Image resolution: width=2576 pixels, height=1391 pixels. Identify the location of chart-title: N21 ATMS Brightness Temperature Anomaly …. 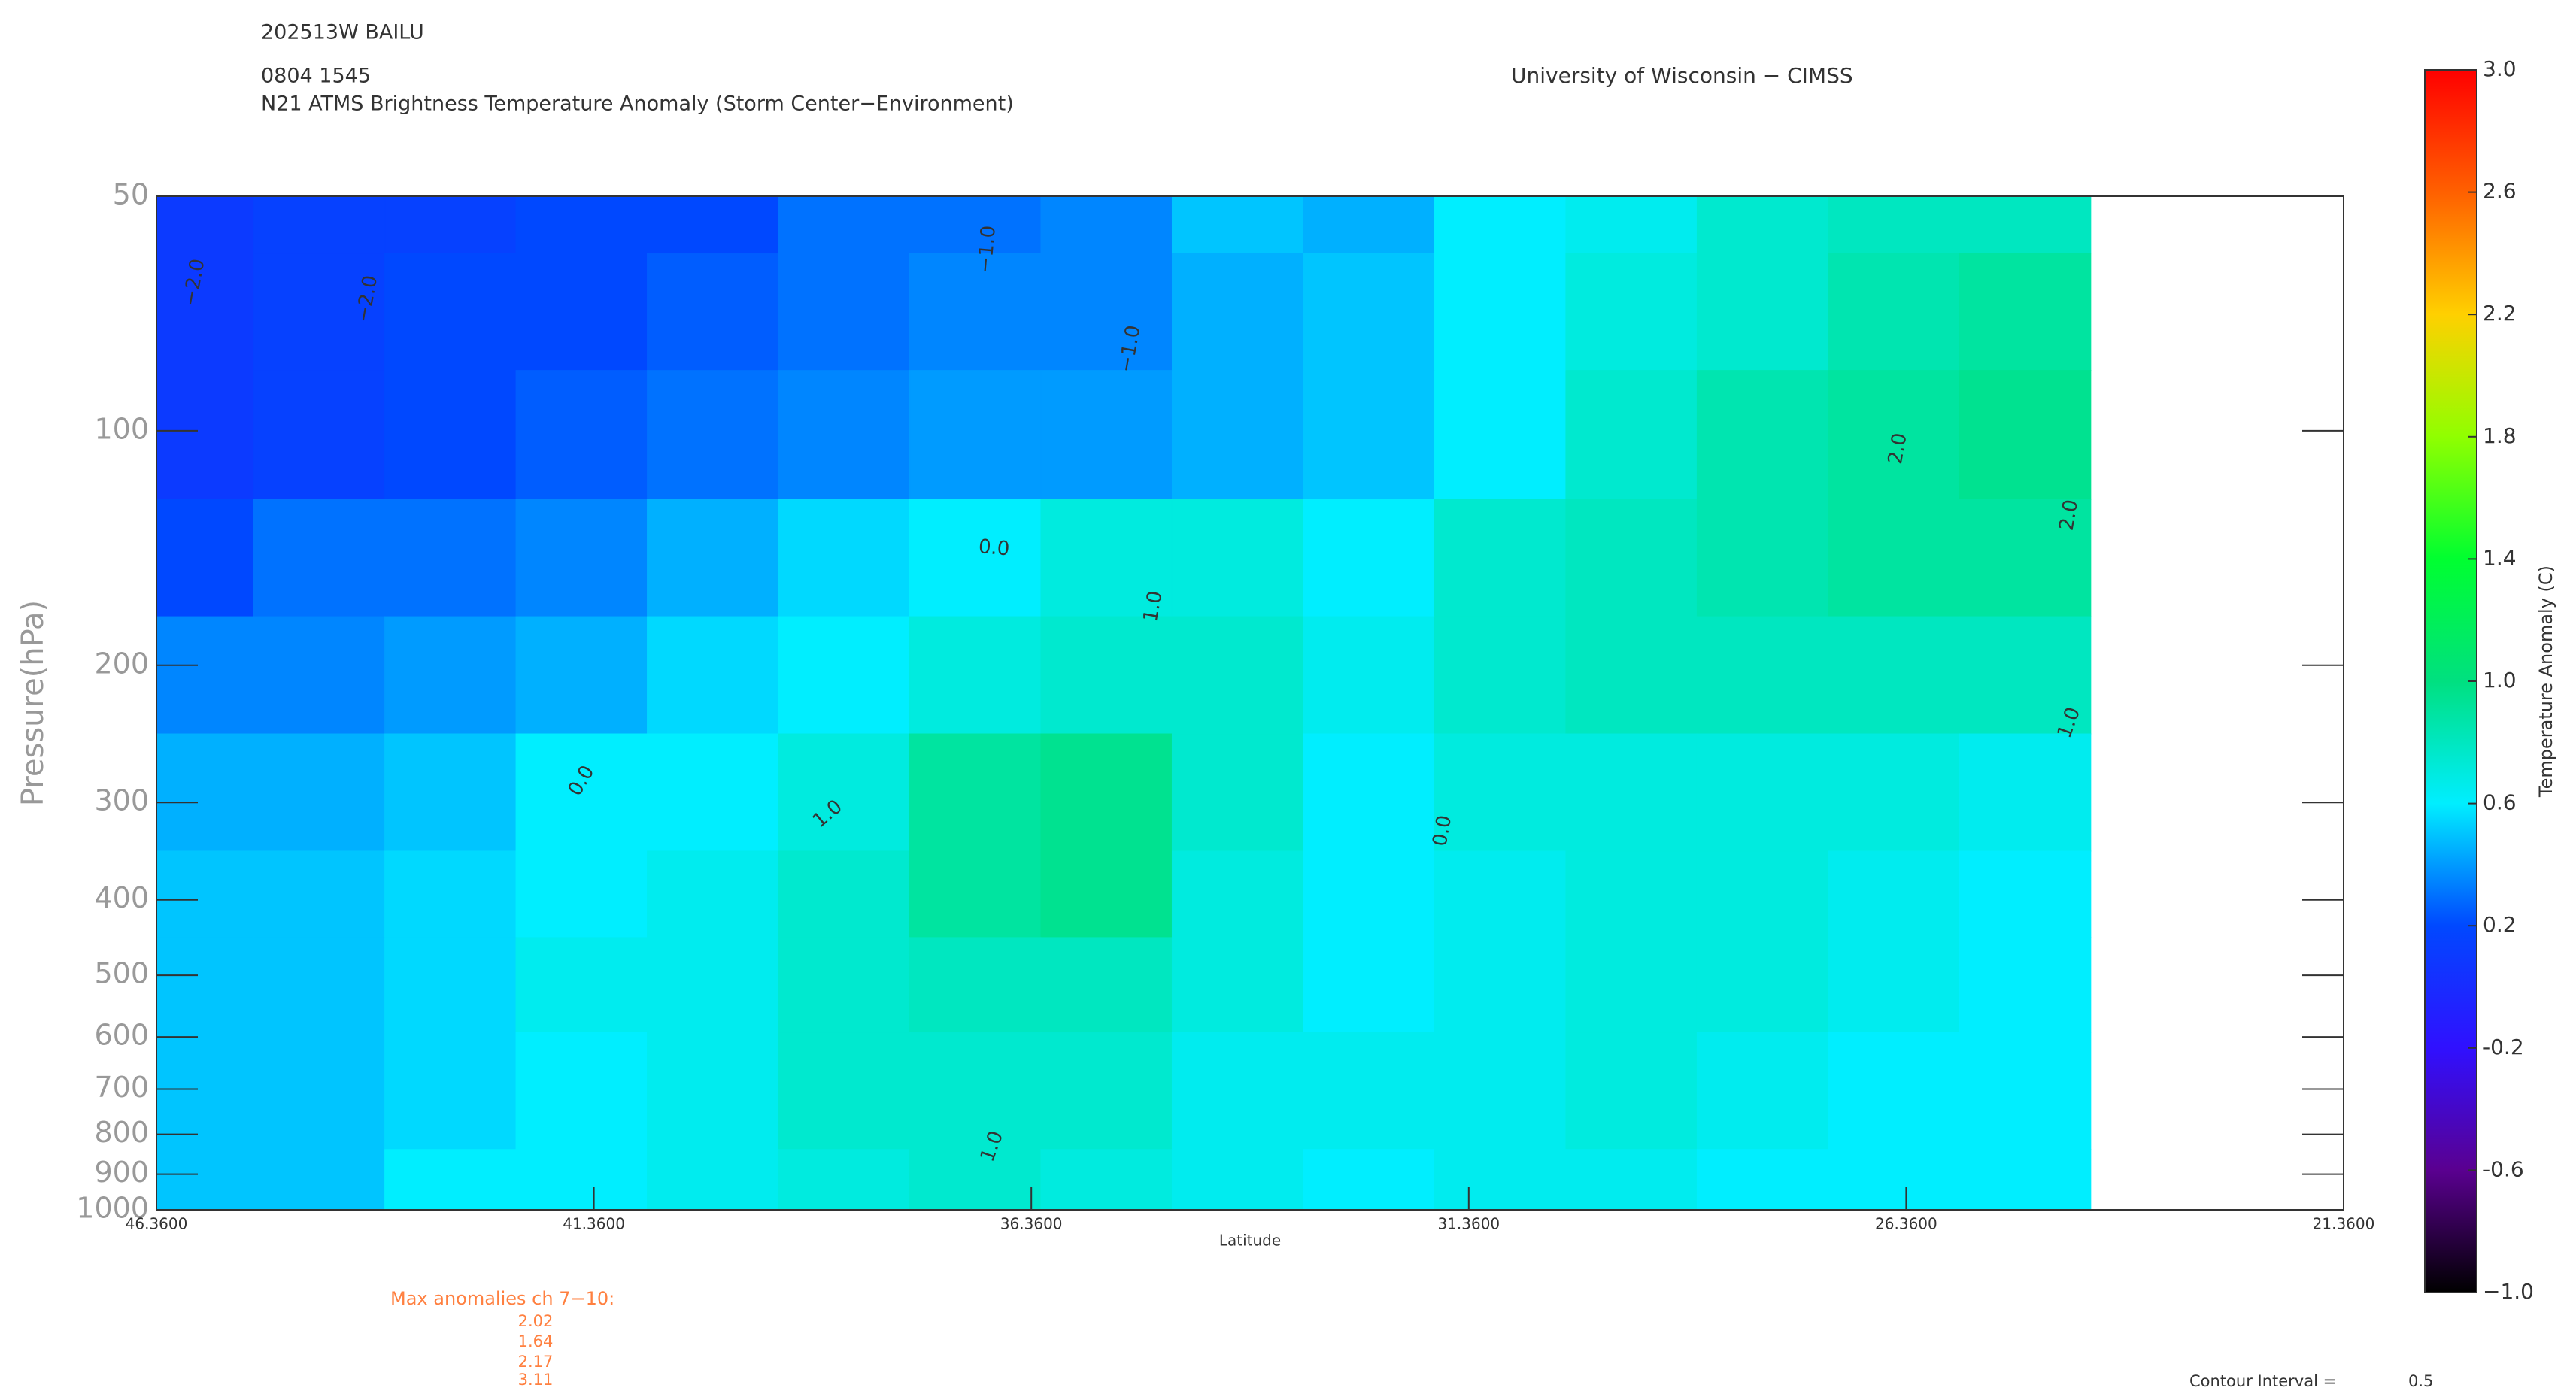
(637, 104).